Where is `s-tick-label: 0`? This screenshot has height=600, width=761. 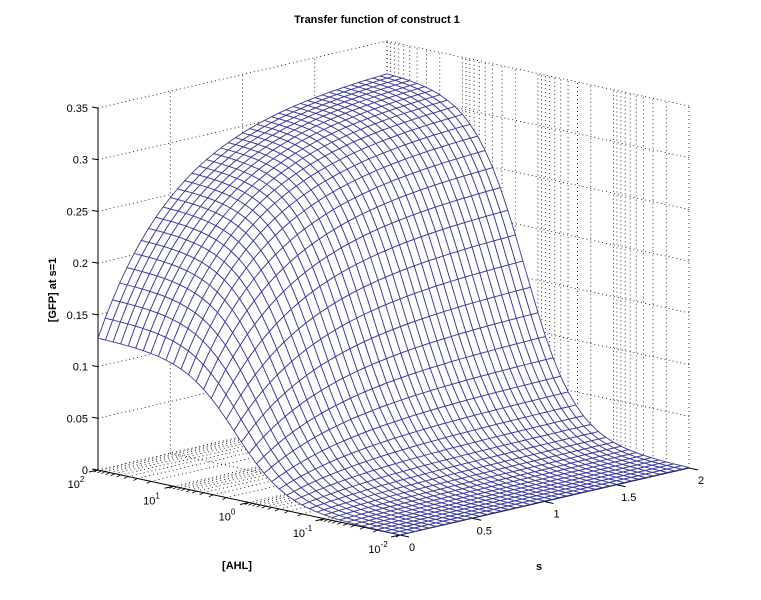 s-tick-label: 0 is located at coordinates (412, 548).